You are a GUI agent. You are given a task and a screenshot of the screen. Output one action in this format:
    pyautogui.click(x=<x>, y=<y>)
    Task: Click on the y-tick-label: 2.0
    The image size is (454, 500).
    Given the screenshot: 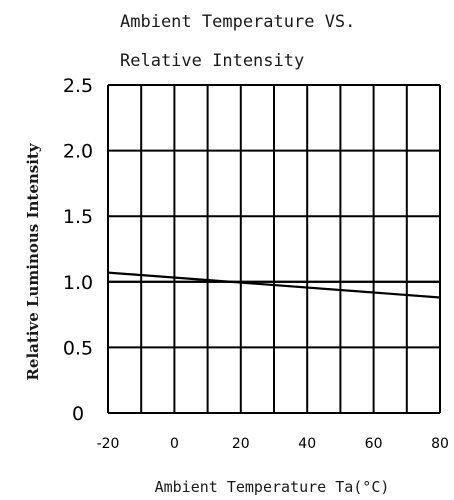 What is the action you would take?
    pyautogui.click(x=78, y=152)
    